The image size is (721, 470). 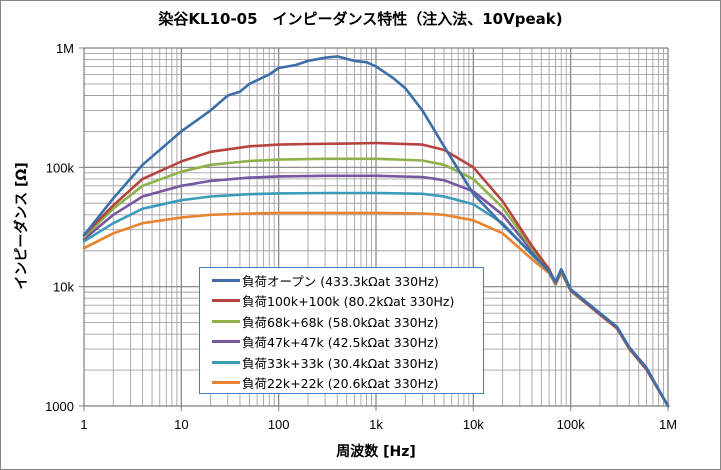 I want to click on x-axis-label: 周波数 [Hz], so click(x=376, y=451).